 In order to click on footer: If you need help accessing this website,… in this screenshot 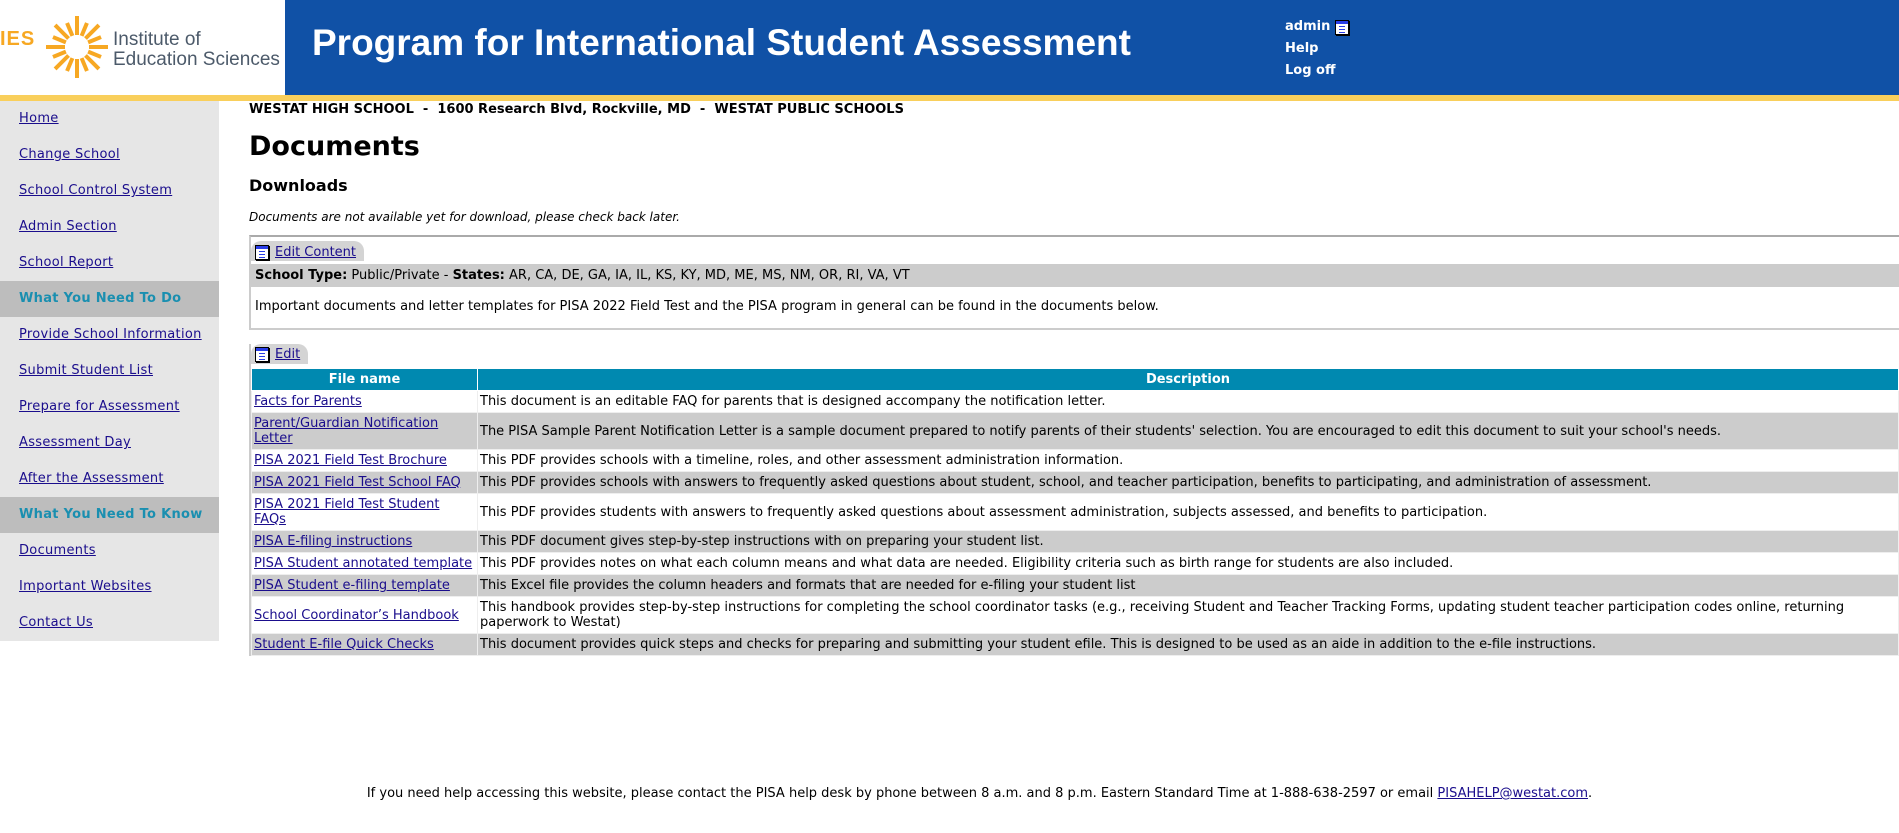, I will do `click(979, 793)`.